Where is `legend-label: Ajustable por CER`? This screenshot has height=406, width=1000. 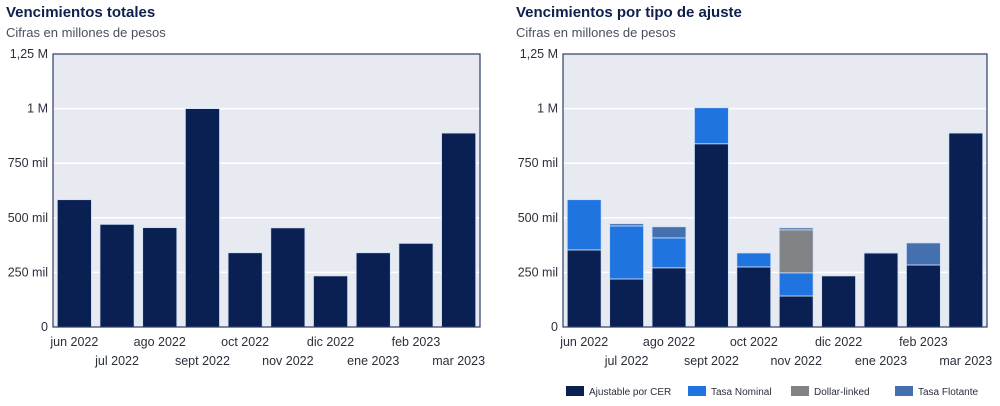 legend-label: Ajustable por CER is located at coordinates (630, 392).